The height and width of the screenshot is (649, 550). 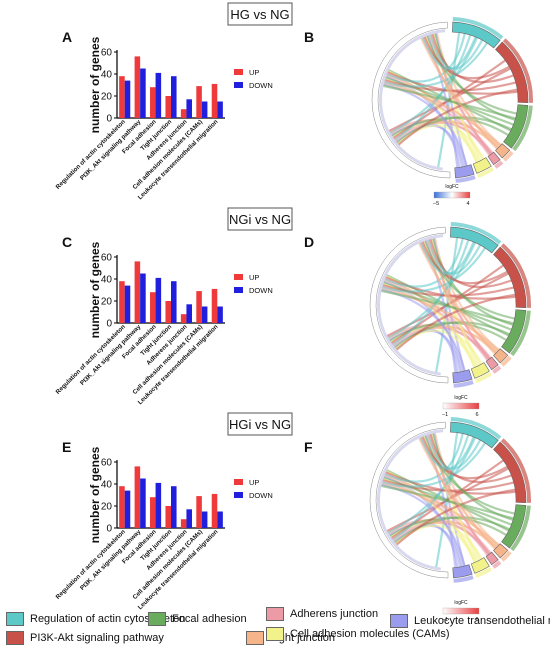 I want to click on legend-label: Cell adhesion molecules (CAMs), so click(x=370, y=634).